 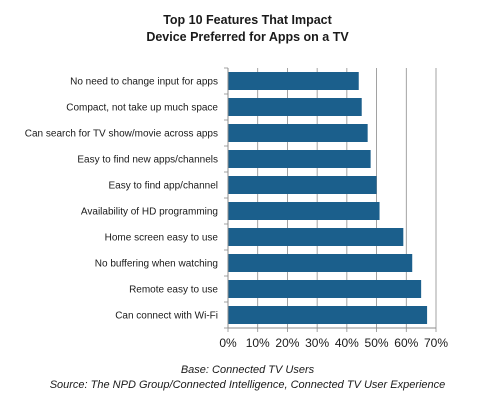 What do you see at coordinates (142, 108) in the screenshot?
I see `category-label: Compact, not take up much space` at bounding box center [142, 108].